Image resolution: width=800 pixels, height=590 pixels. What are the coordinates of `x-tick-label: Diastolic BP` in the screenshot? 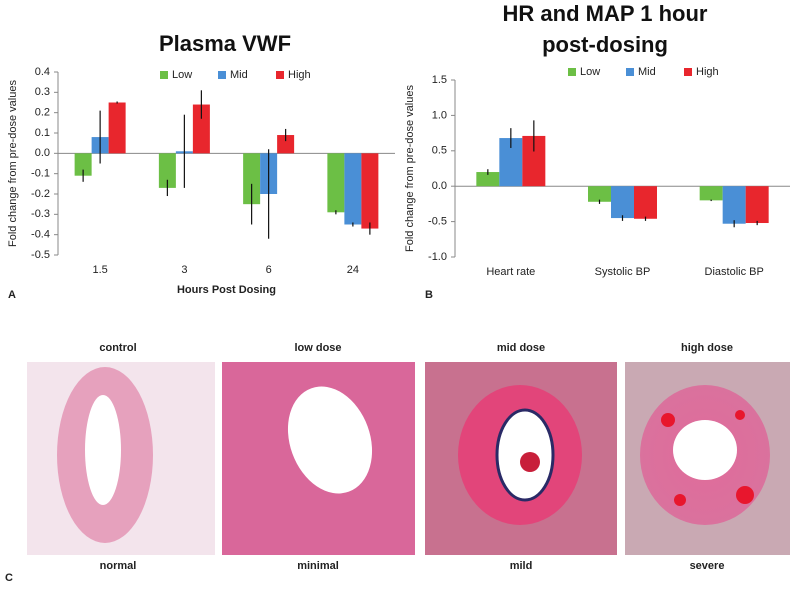 It's located at (734, 272).